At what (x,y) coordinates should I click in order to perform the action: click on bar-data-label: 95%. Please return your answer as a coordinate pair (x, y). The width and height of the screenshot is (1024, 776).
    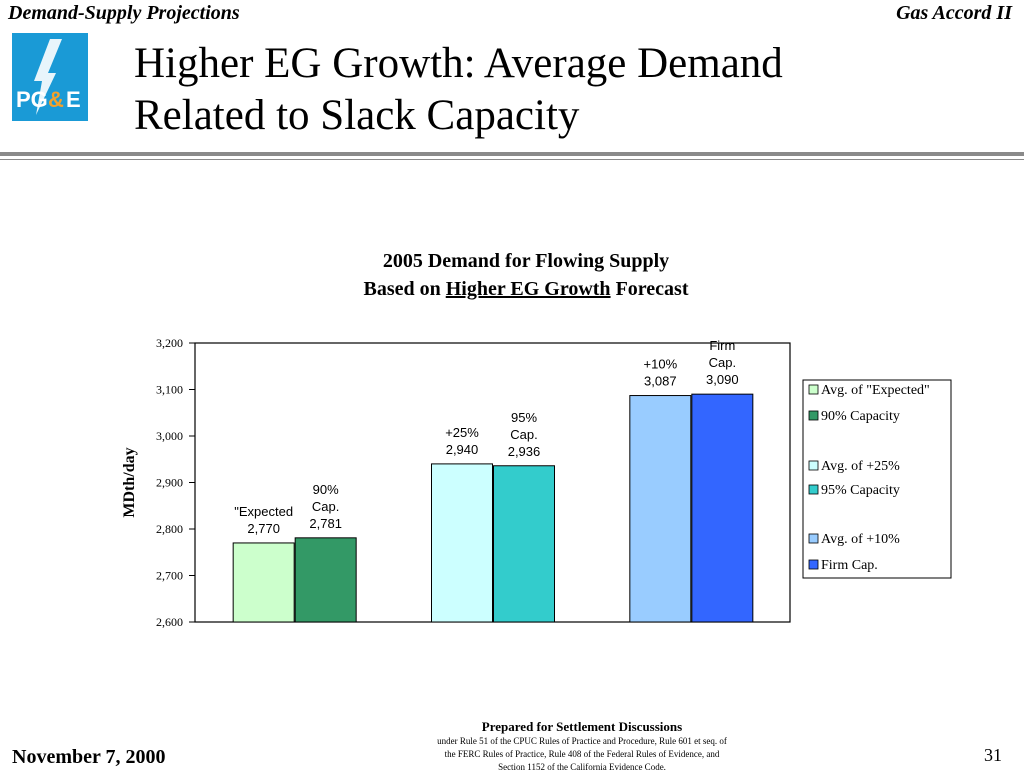
    Looking at the image, I should click on (524, 417).